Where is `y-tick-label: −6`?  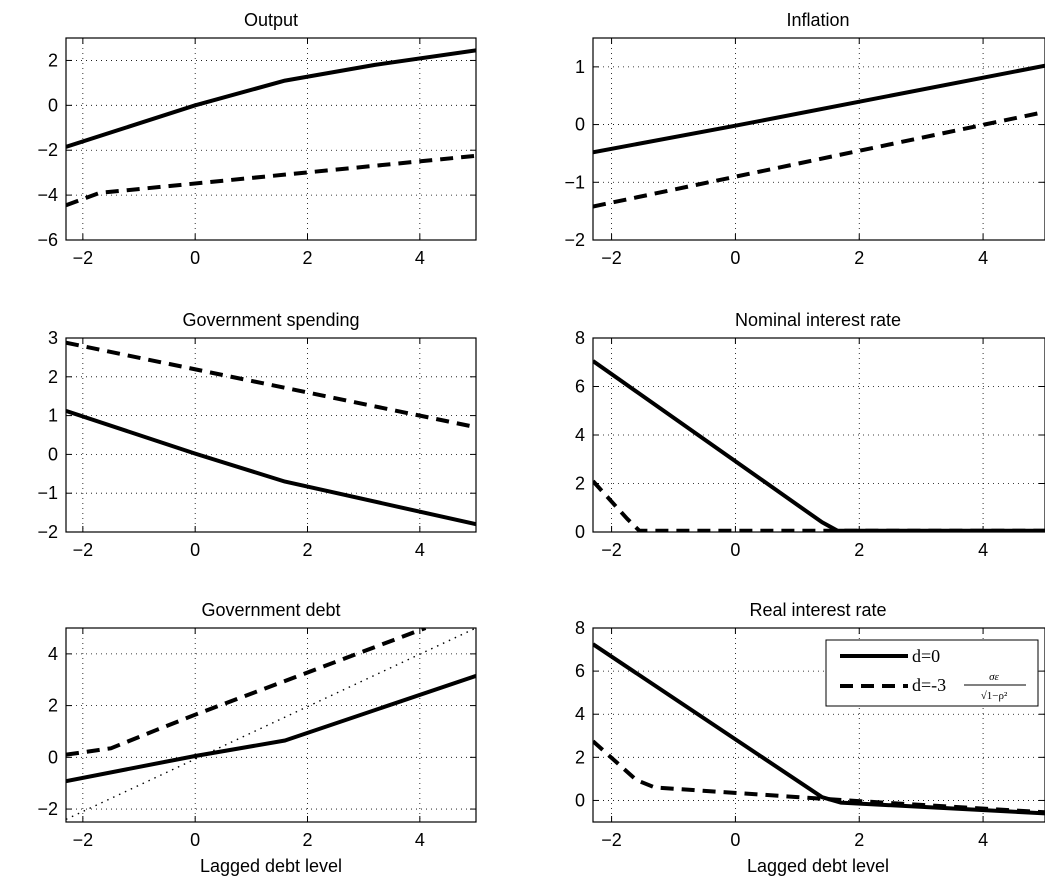 y-tick-label: −6 is located at coordinates (47, 240).